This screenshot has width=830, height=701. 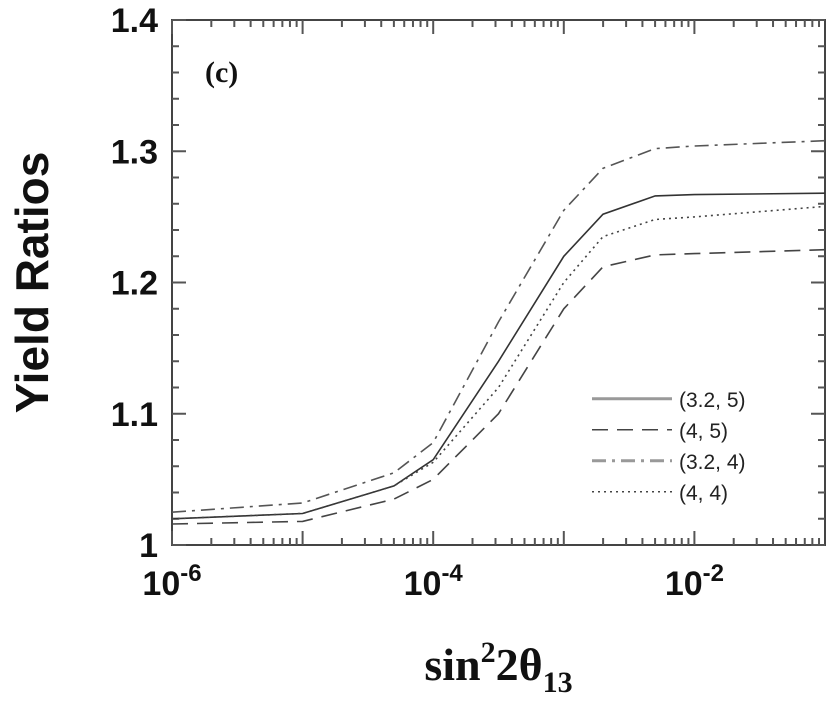 What do you see at coordinates (498, 667) in the screenshot?
I see `x-axis-label: sin22θ13` at bounding box center [498, 667].